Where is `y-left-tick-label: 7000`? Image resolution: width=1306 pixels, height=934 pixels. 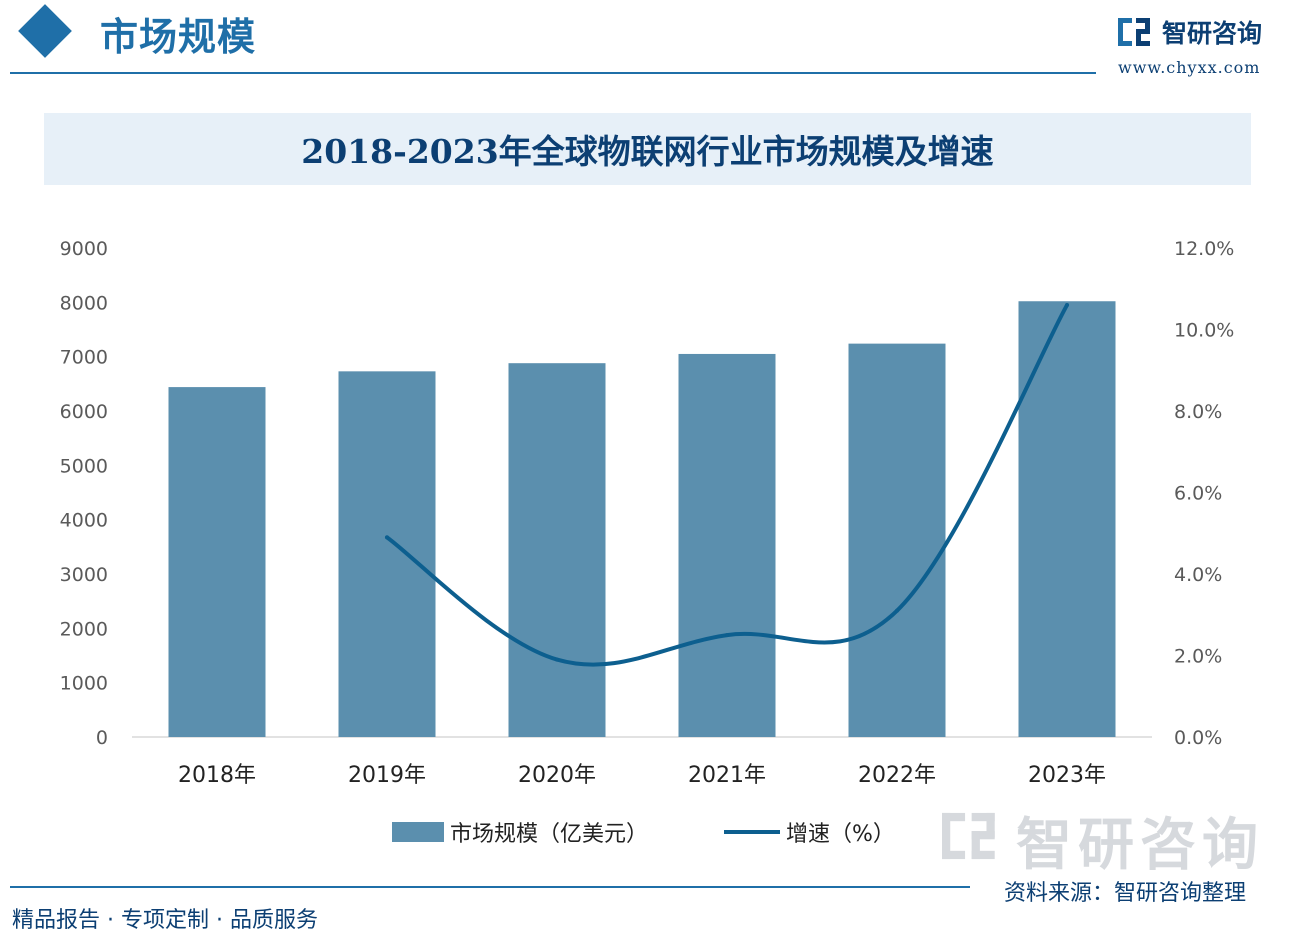 y-left-tick-label: 7000 is located at coordinates (84, 358).